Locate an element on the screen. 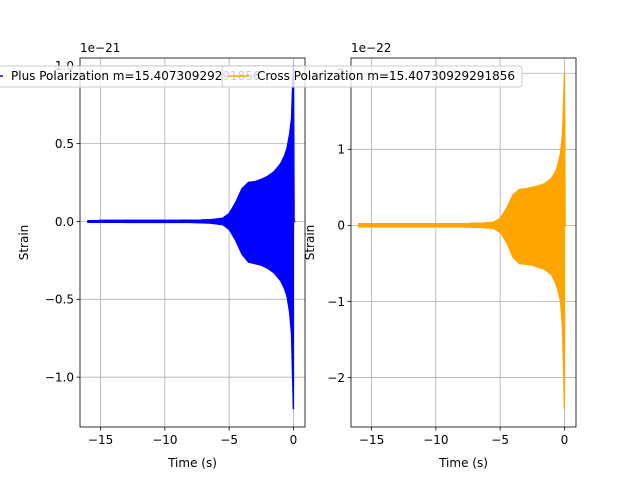 This screenshot has height=480, width=640. cross-y-tick-label-0: −2 is located at coordinates (336, 378).